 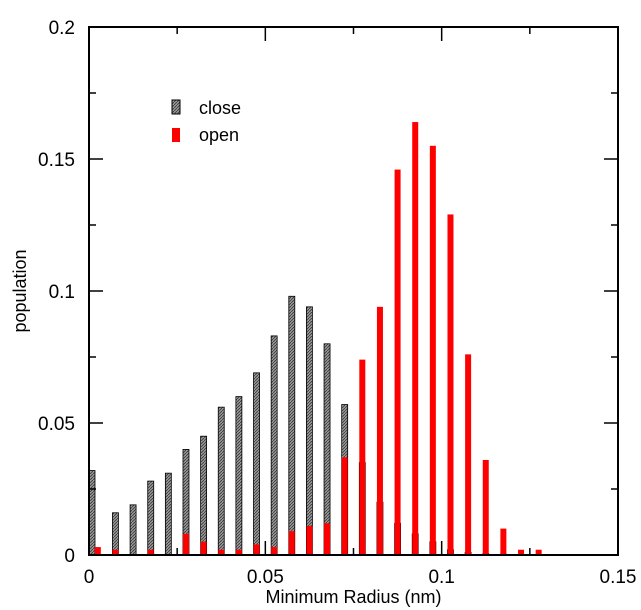 What do you see at coordinates (360, 577) in the screenshot?
I see `x-tick-labels: 0 0.05 0.1 0.15` at bounding box center [360, 577].